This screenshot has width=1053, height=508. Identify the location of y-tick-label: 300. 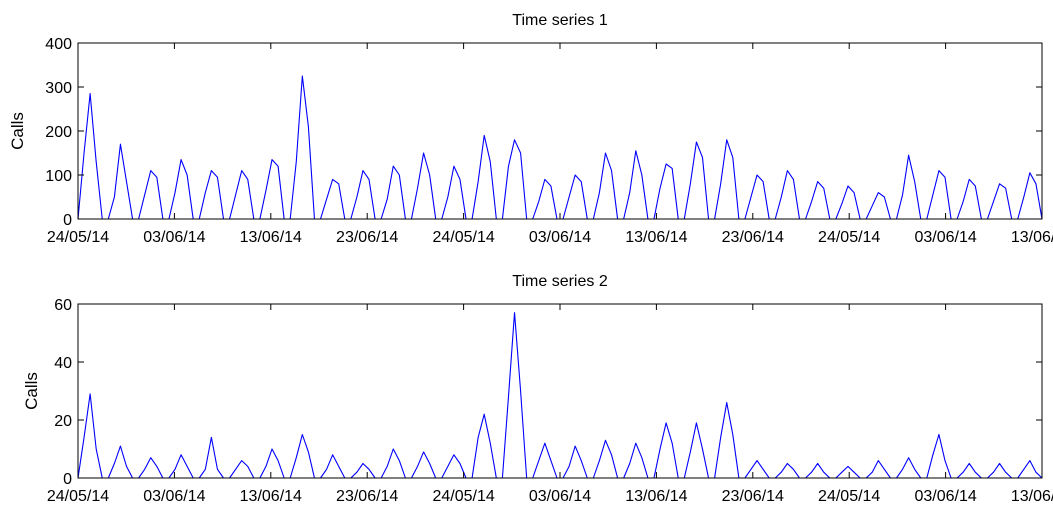
(58, 88).